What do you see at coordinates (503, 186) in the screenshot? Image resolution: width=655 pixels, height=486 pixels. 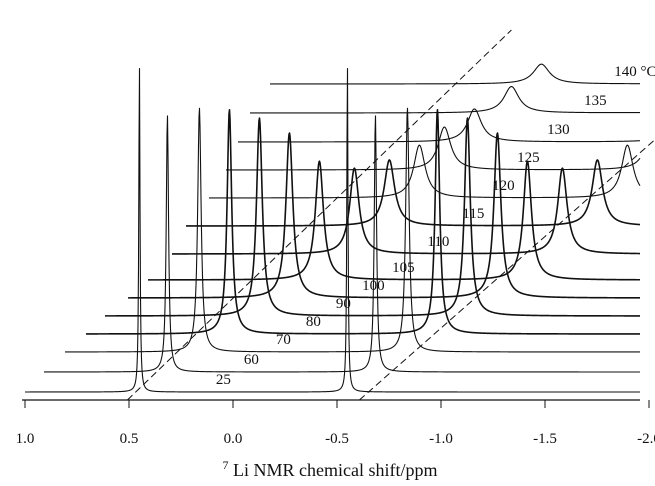 I see `temperature-label-120: 120` at bounding box center [503, 186].